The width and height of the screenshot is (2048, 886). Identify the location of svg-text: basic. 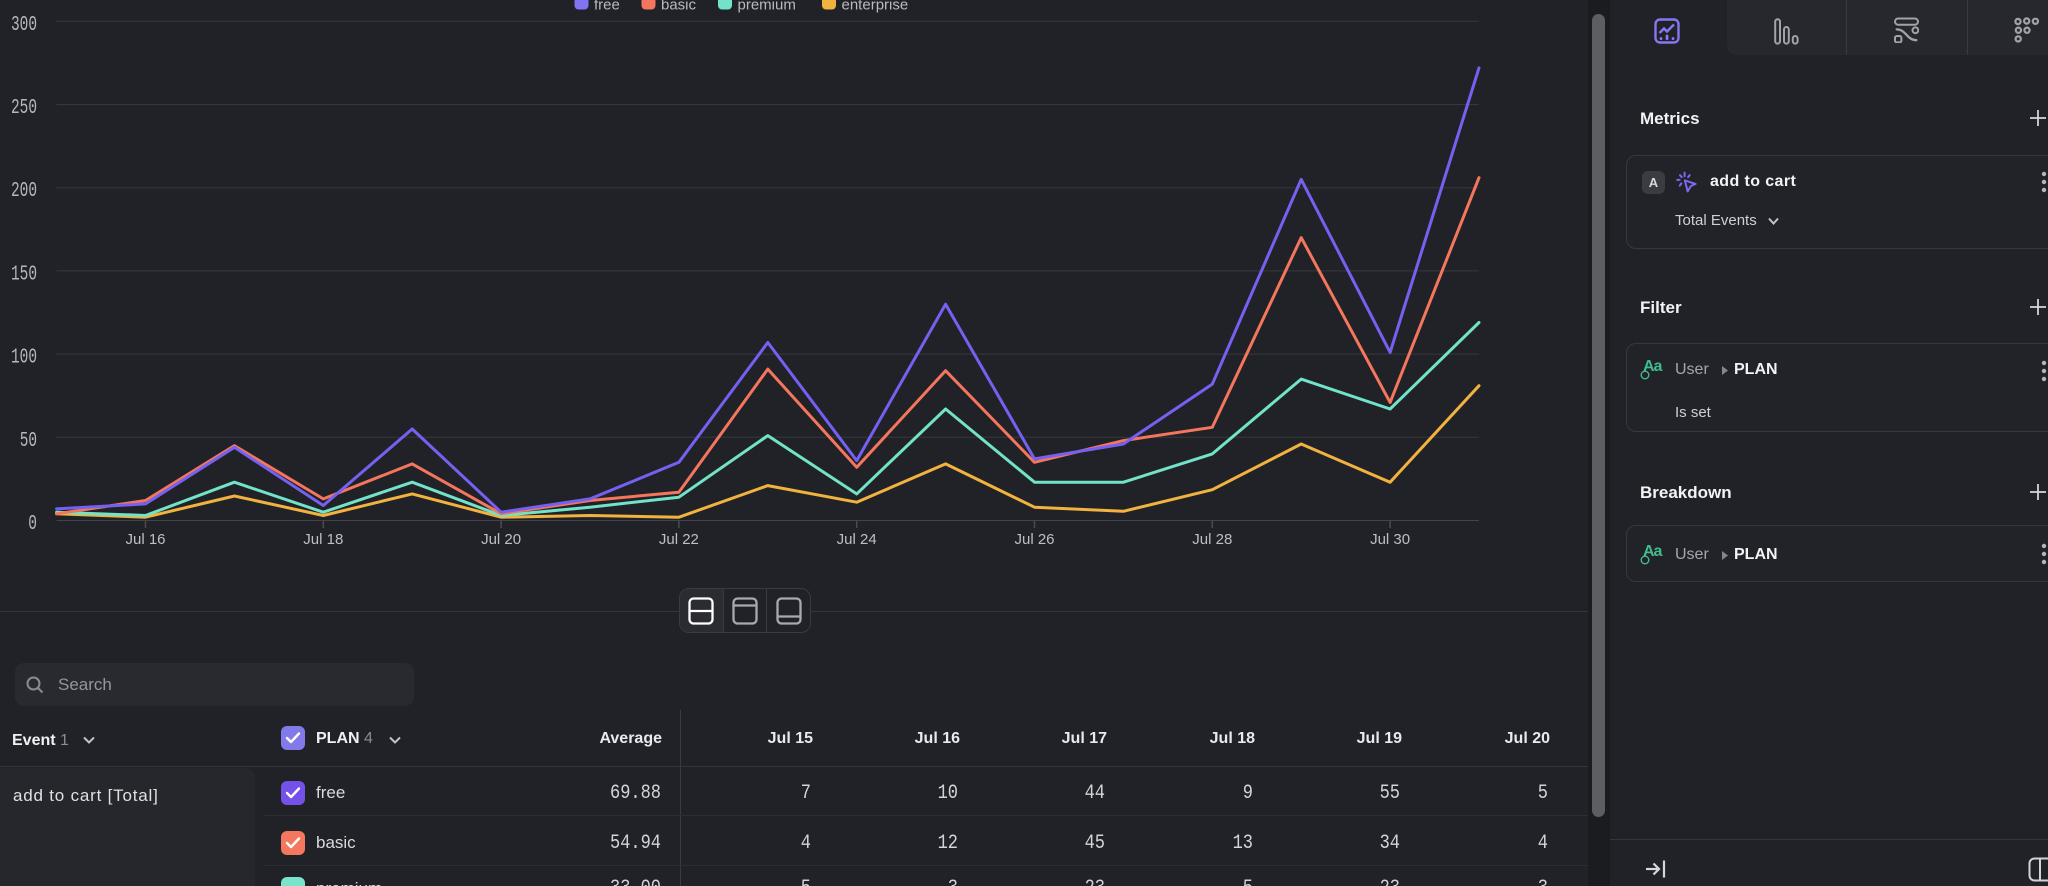
(679, 7).